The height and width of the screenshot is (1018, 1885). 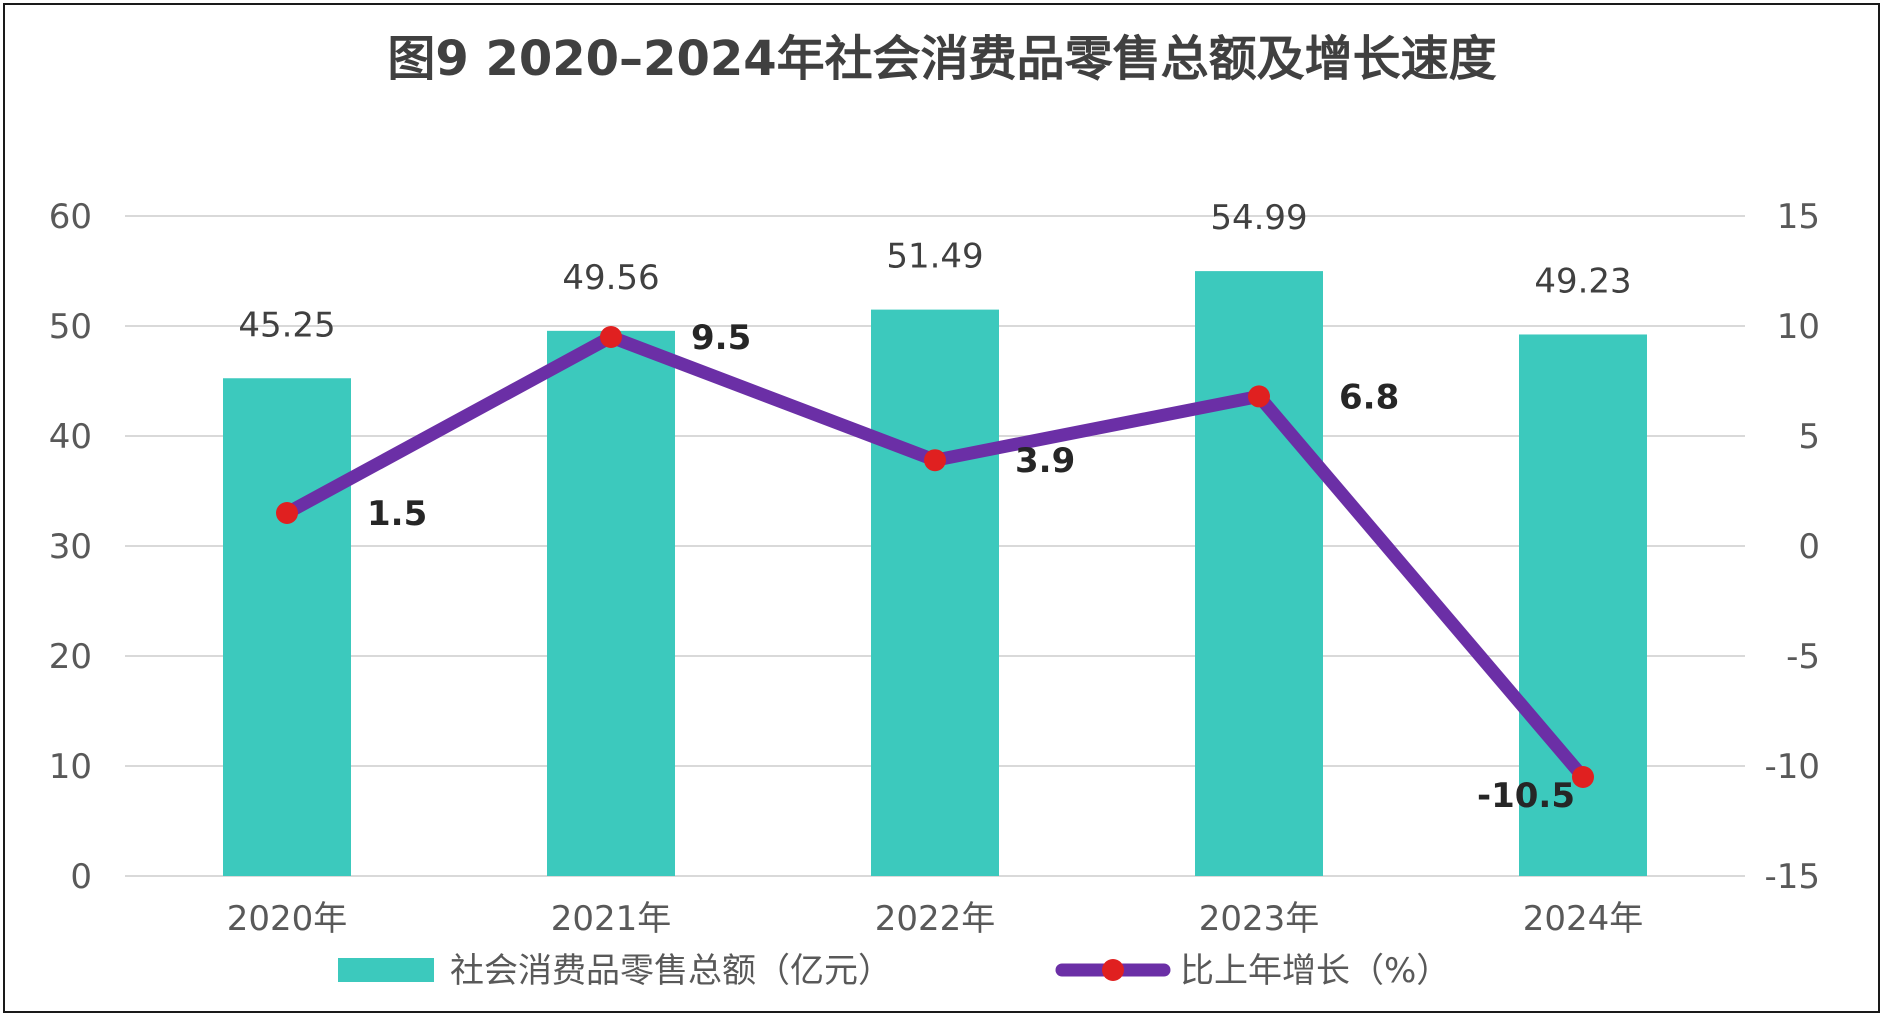 I want to click on right-tick-label: 5, so click(x=1809, y=437).